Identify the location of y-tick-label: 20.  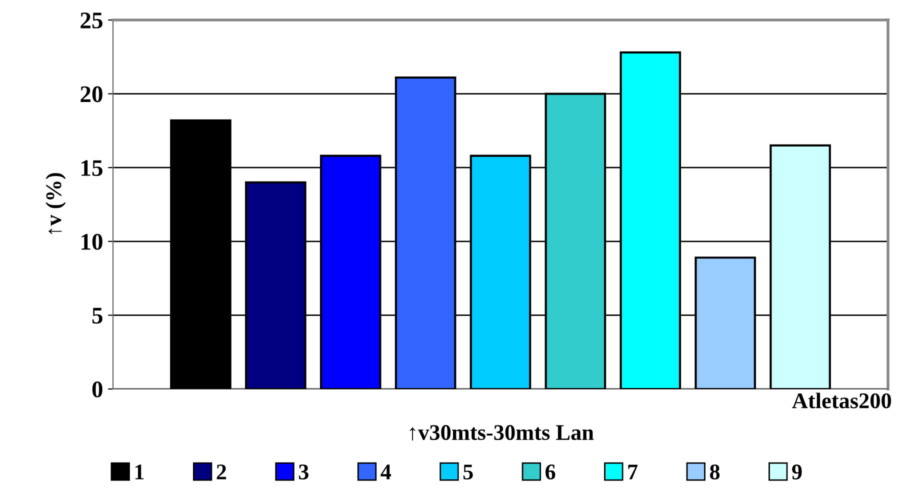
(91, 94).